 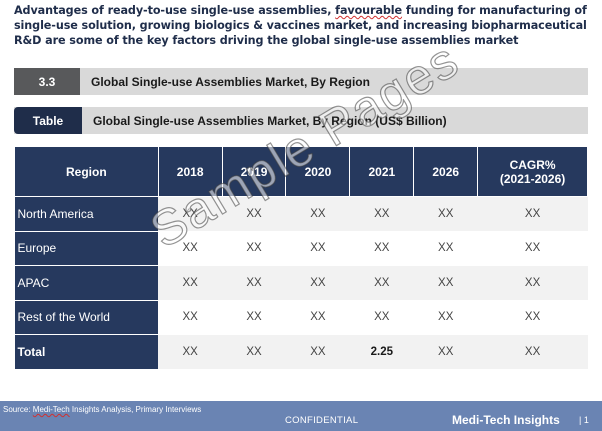 I want to click on header-2019: 2019, so click(x=254, y=171).